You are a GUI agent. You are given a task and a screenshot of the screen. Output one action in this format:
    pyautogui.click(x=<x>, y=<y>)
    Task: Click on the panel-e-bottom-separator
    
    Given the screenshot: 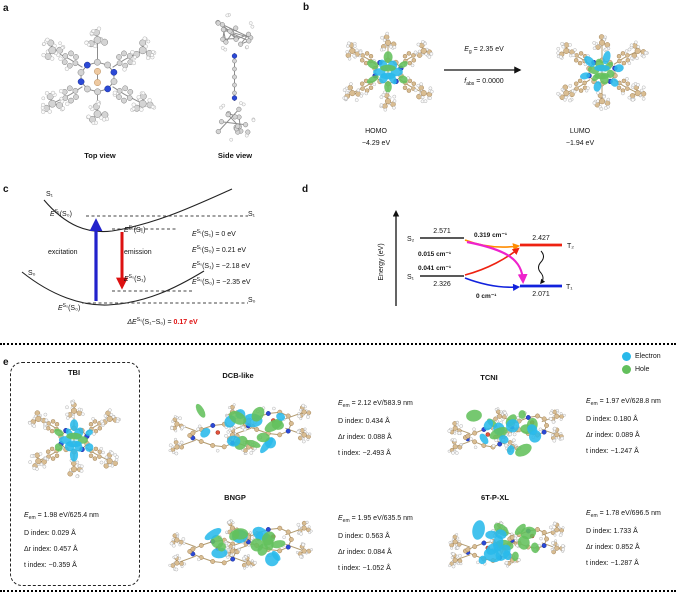 What is the action you would take?
    pyautogui.click(x=338, y=591)
    